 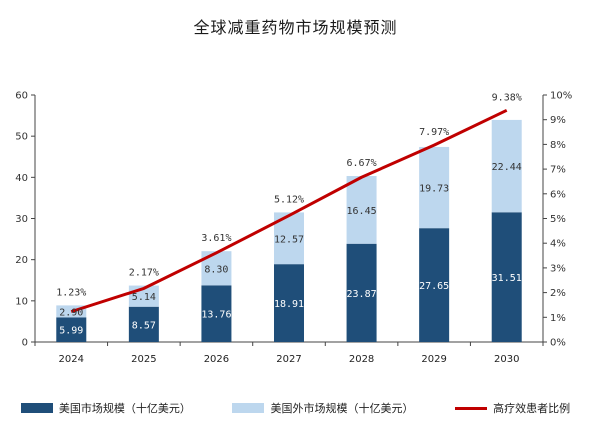 I want to click on bar-label-us: 13.76, so click(x=216, y=315).